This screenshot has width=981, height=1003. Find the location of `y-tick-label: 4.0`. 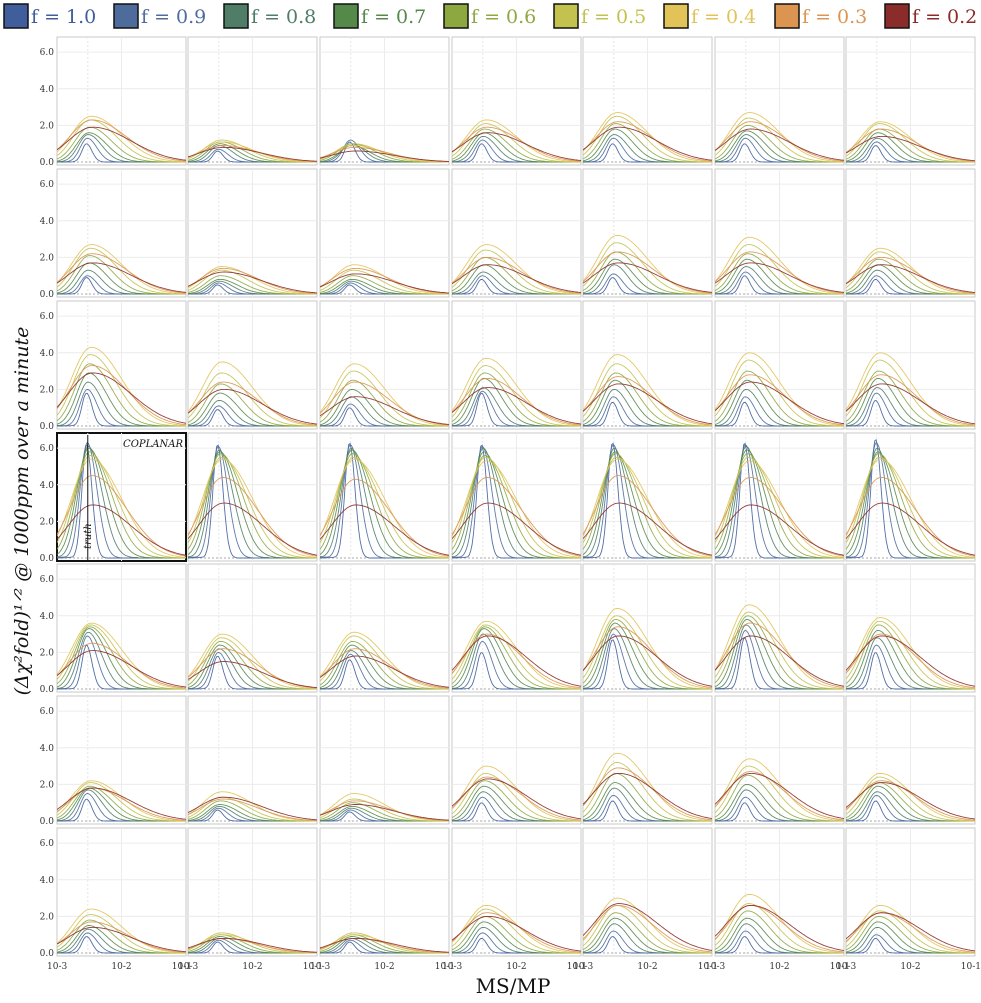

y-tick-label: 4.0 is located at coordinates (47, 354).